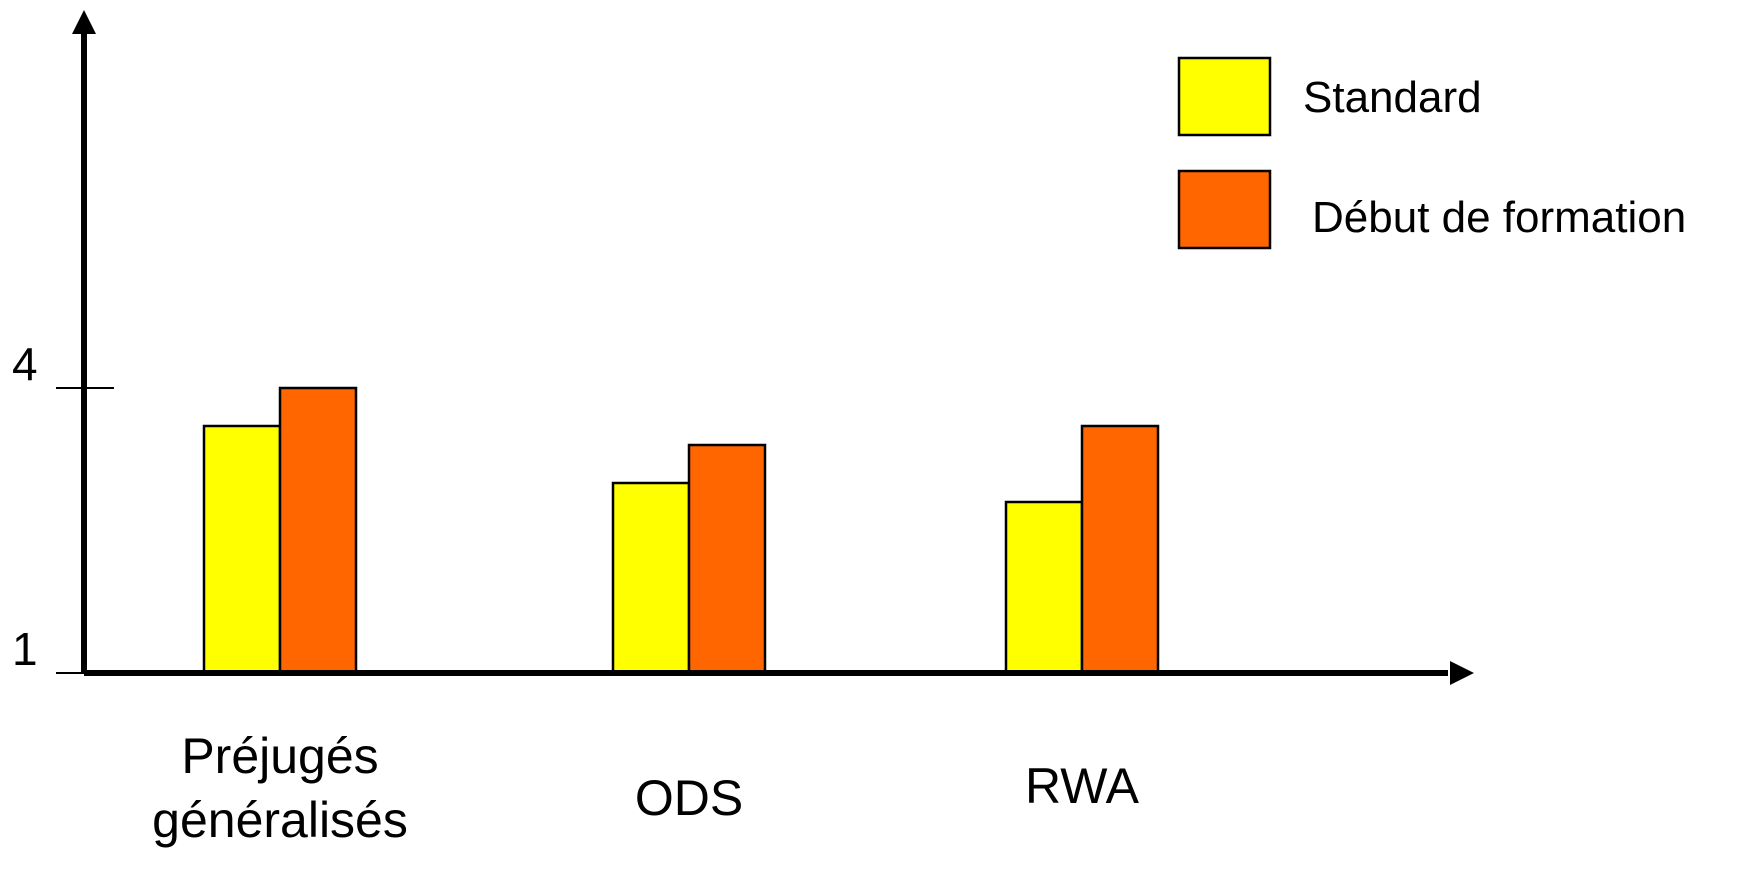 The image size is (1739, 877). I want to click on y-tick-label-4: 4, so click(25, 364).